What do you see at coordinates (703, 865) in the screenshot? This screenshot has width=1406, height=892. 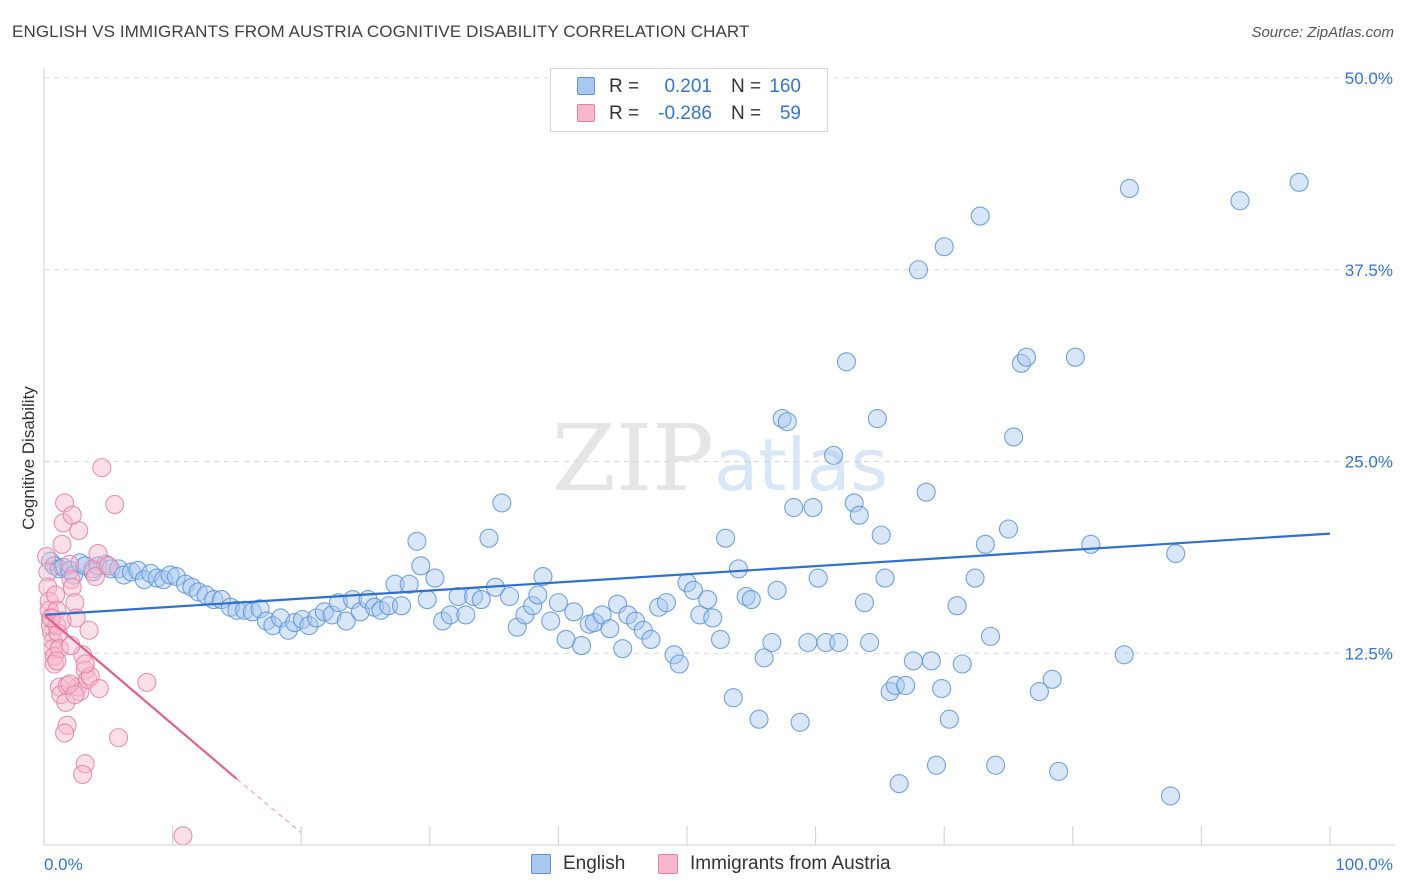 I see `series-legend: English Immigrants from Austria` at bounding box center [703, 865].